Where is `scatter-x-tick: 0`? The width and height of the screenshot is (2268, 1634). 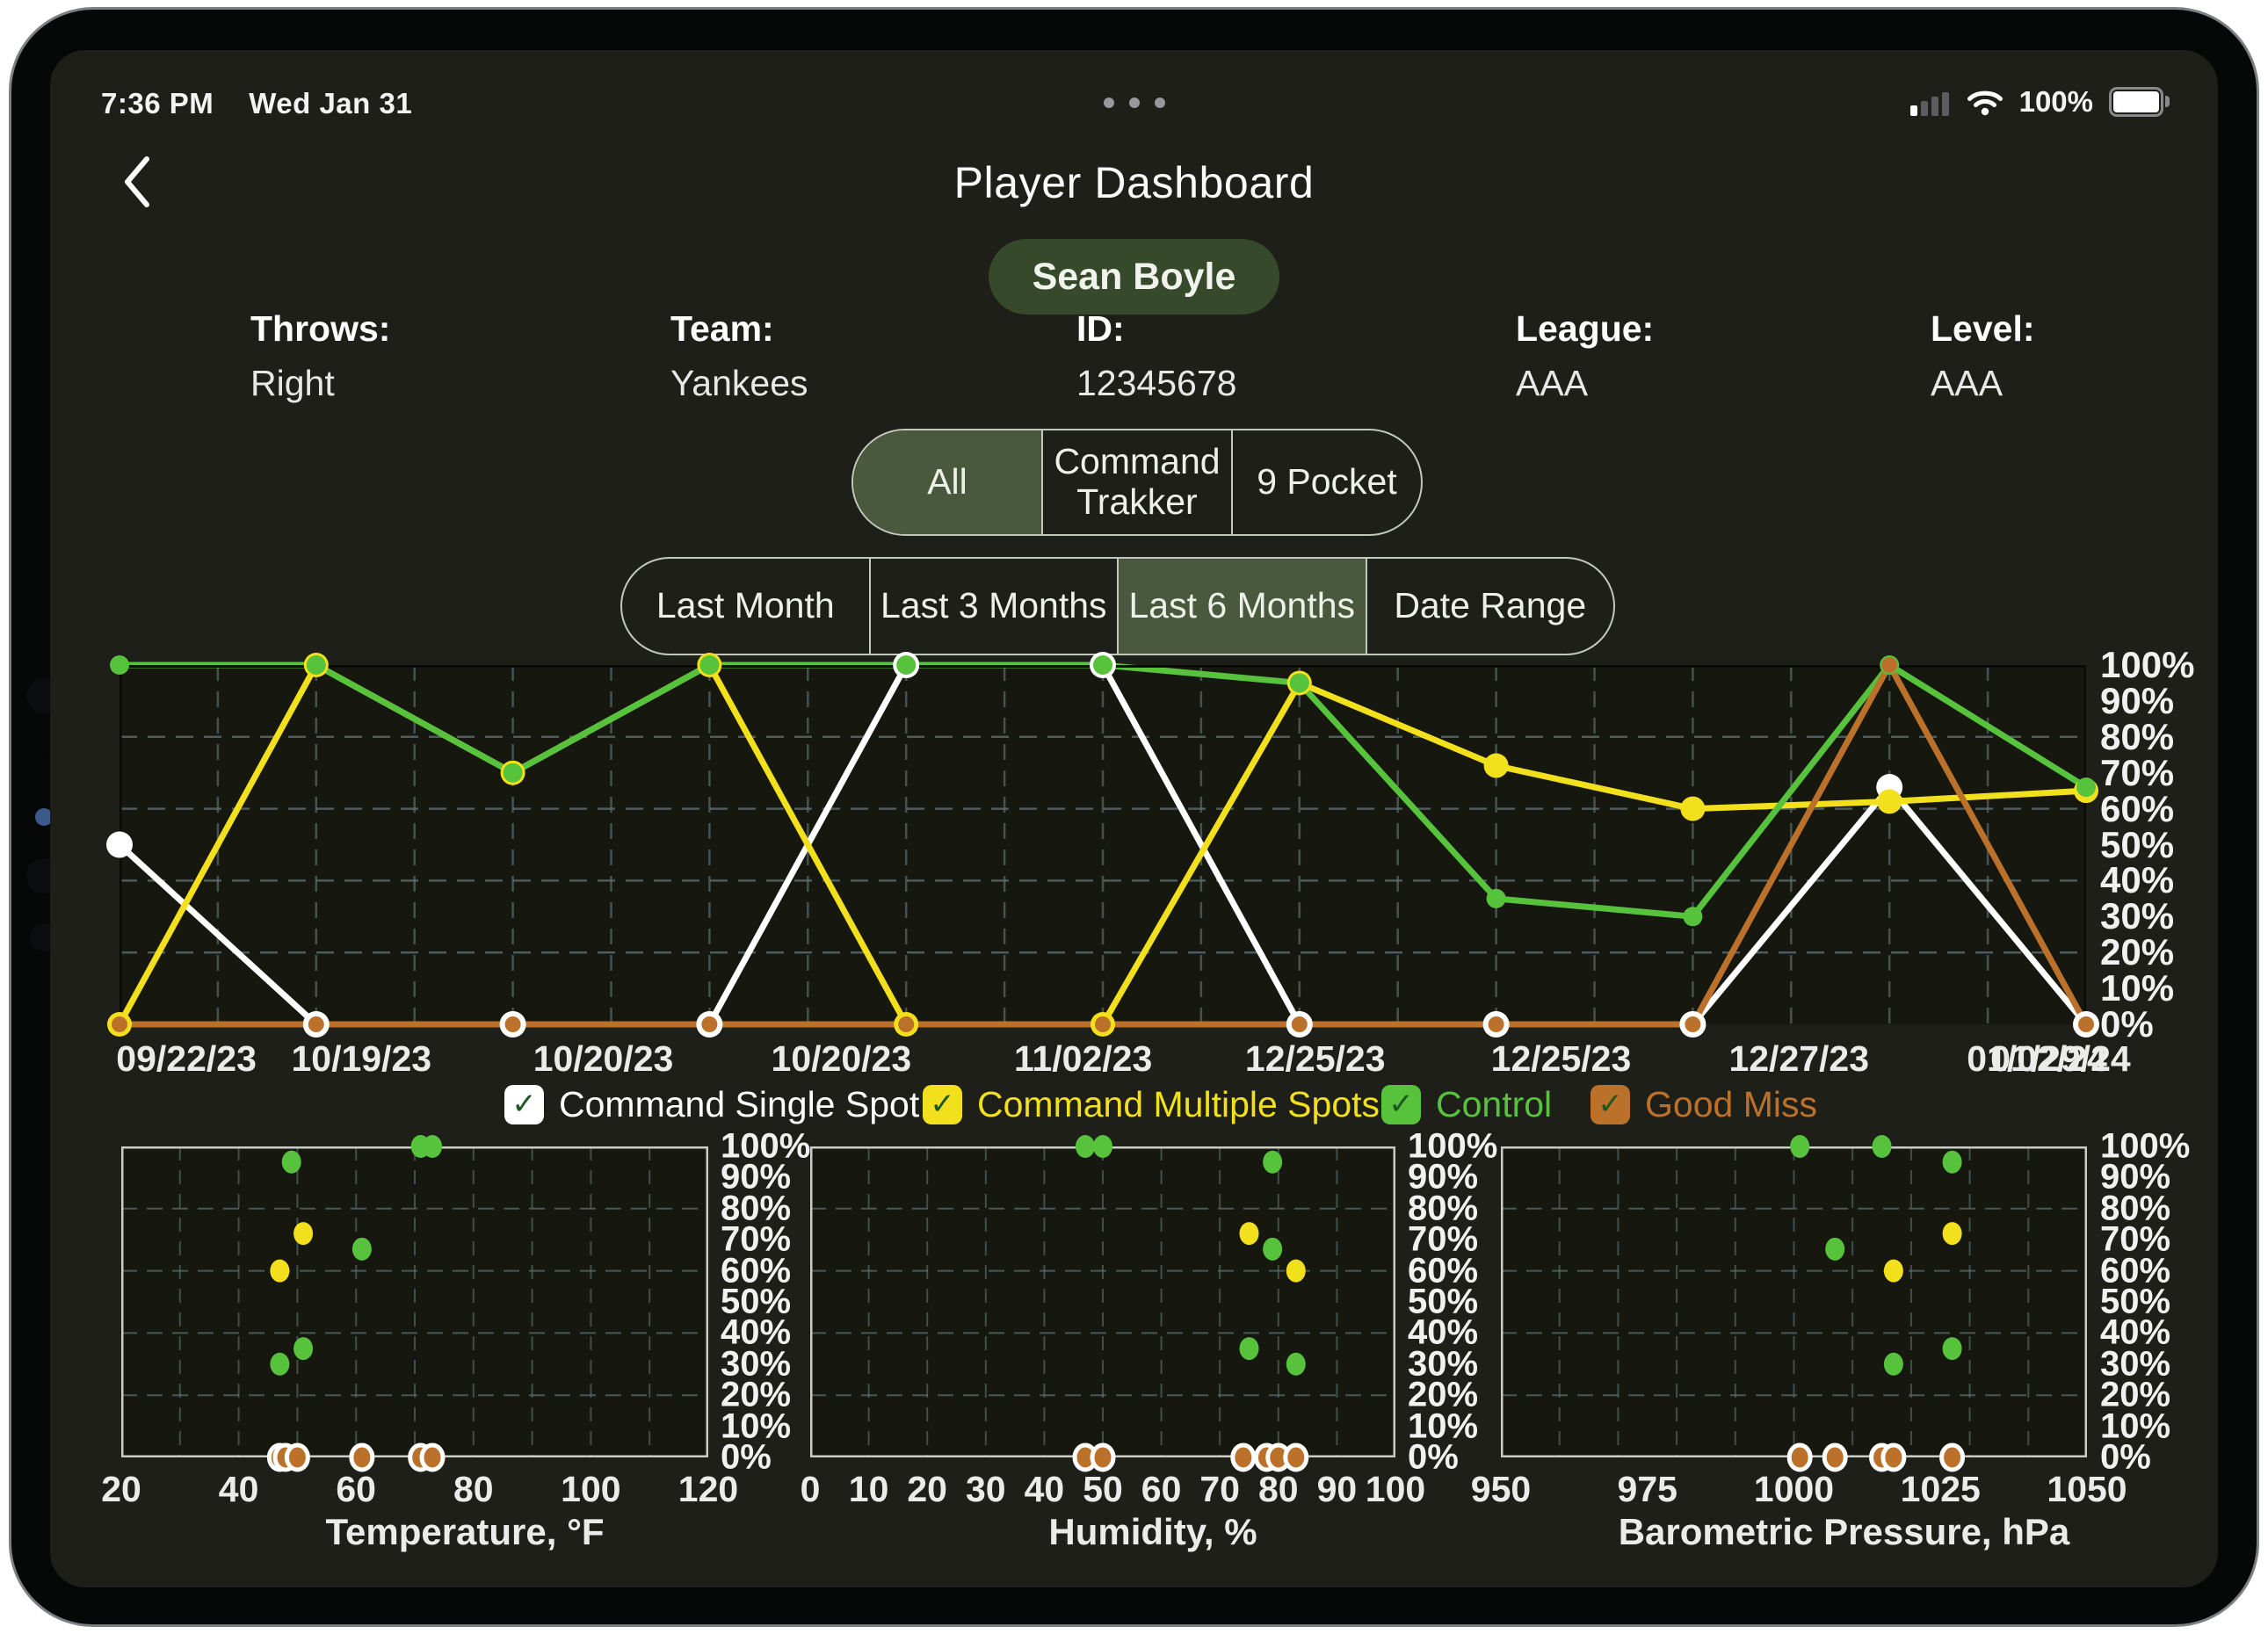 scatter-x-tick: 0 is located at coordinates (810, 1489).